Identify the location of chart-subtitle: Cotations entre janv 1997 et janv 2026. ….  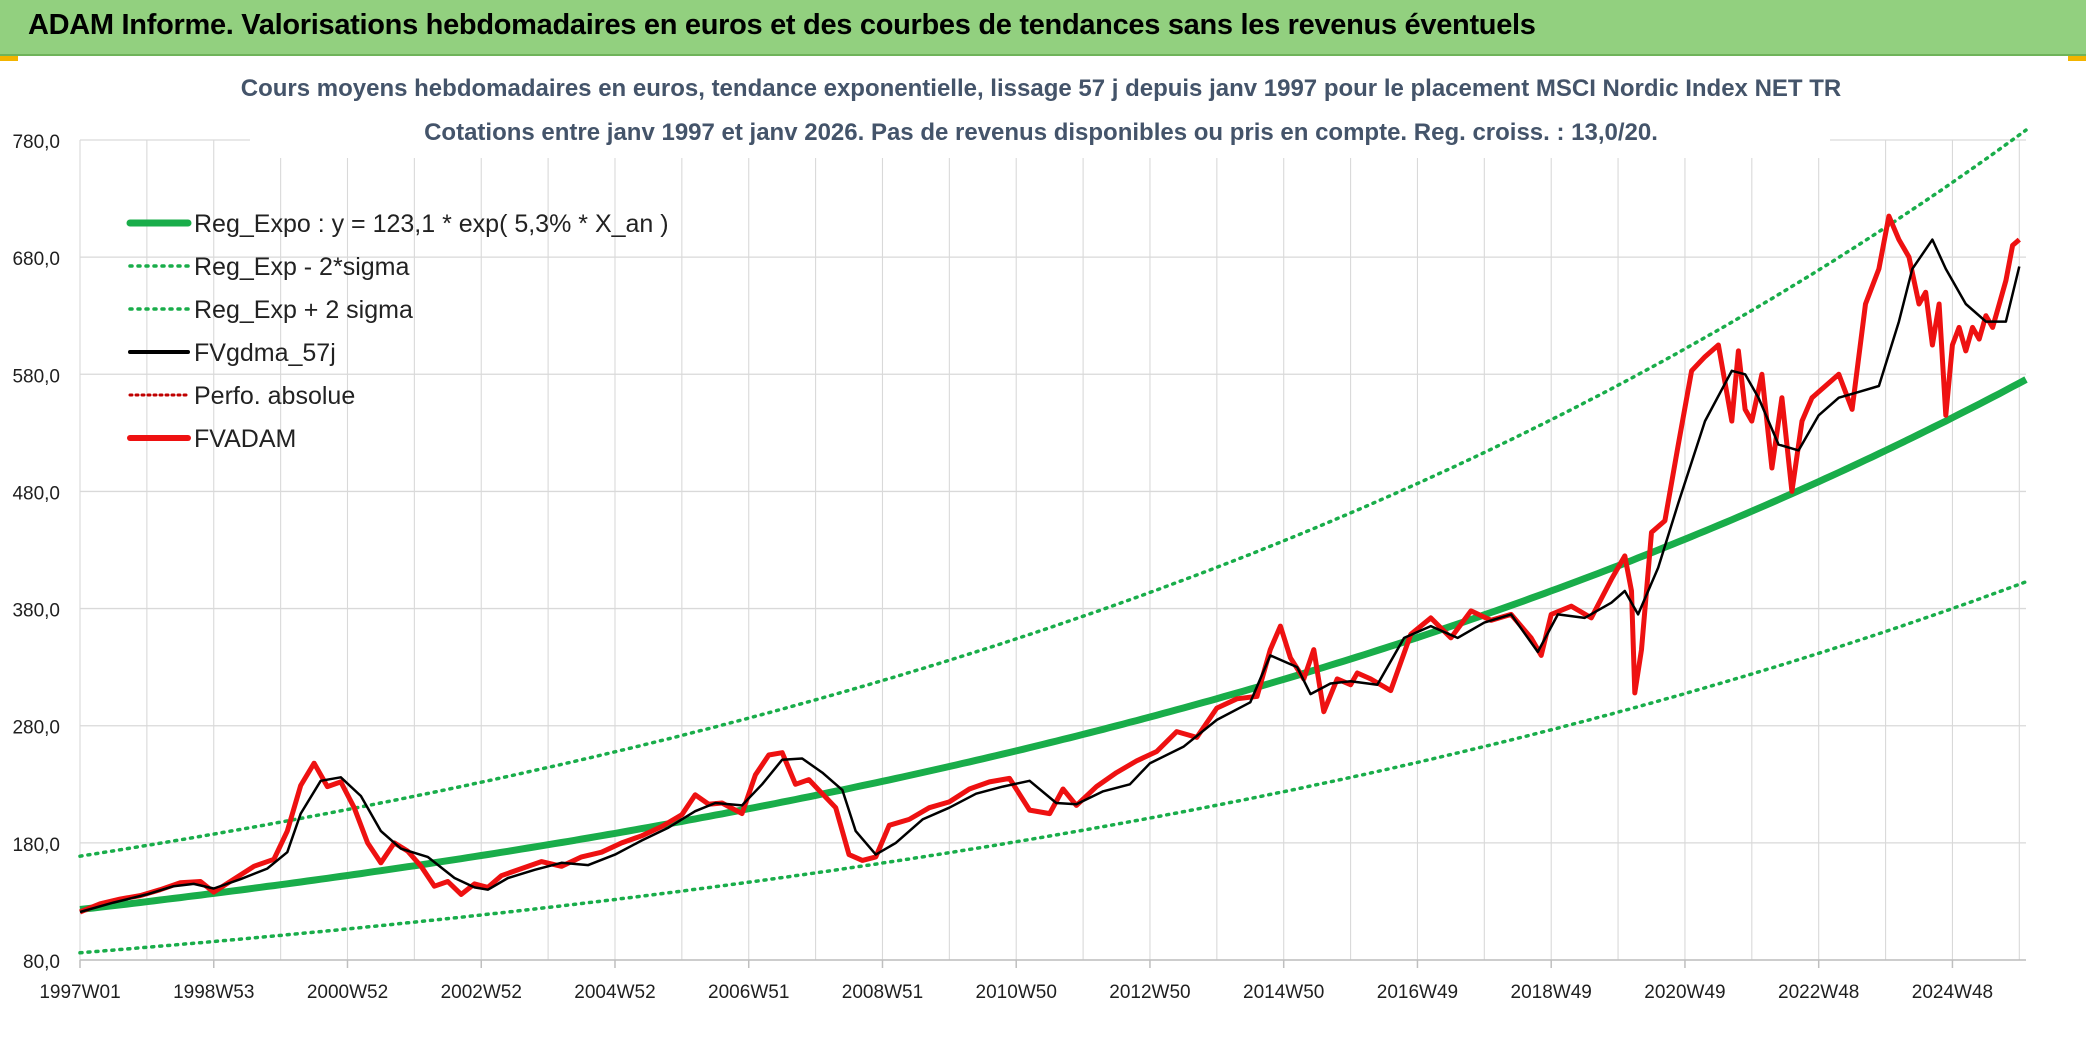
(1041, 132).